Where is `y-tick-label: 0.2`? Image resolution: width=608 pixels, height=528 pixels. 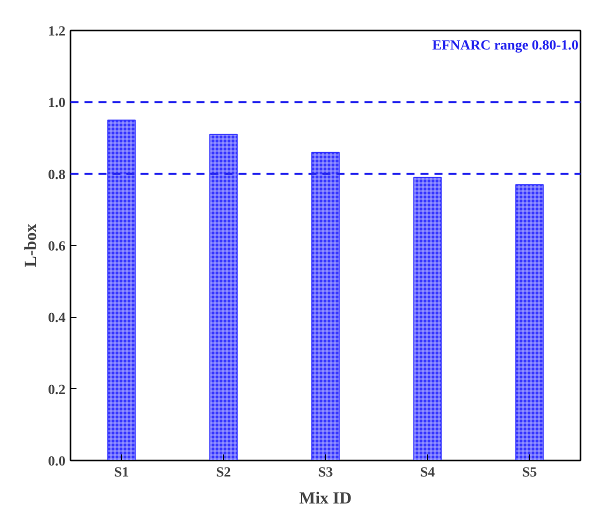
y-tick-label: 0.2 is located at coordinates (57, 390).